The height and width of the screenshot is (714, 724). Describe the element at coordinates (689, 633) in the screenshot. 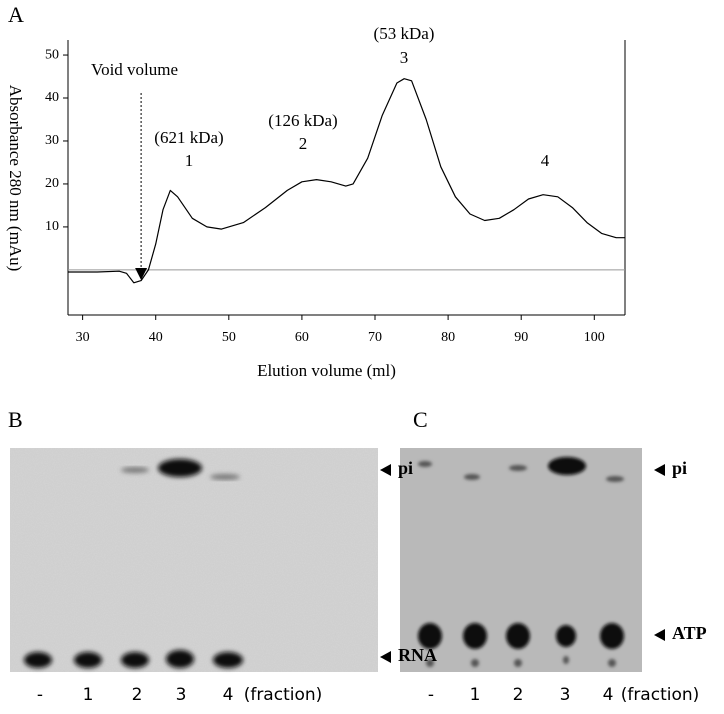

I see `band-label: ATP` at that location.